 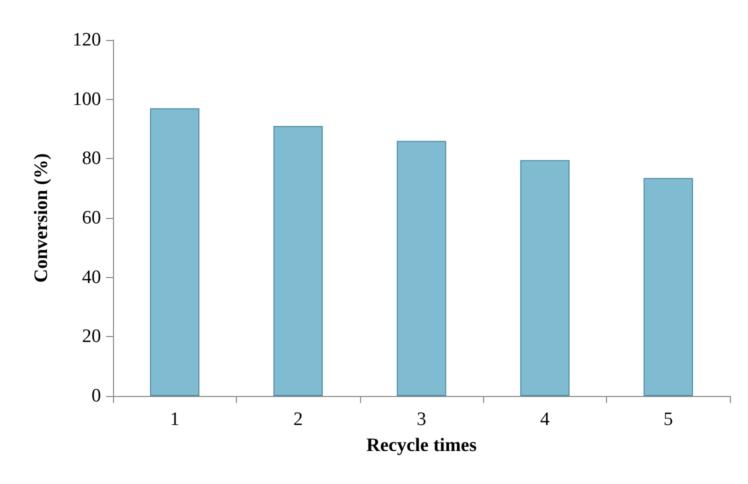 What do you see at coordinates (91, 159) in the screenshot?
I see `y-tick-label: 80` at bounding box center [91, 159].